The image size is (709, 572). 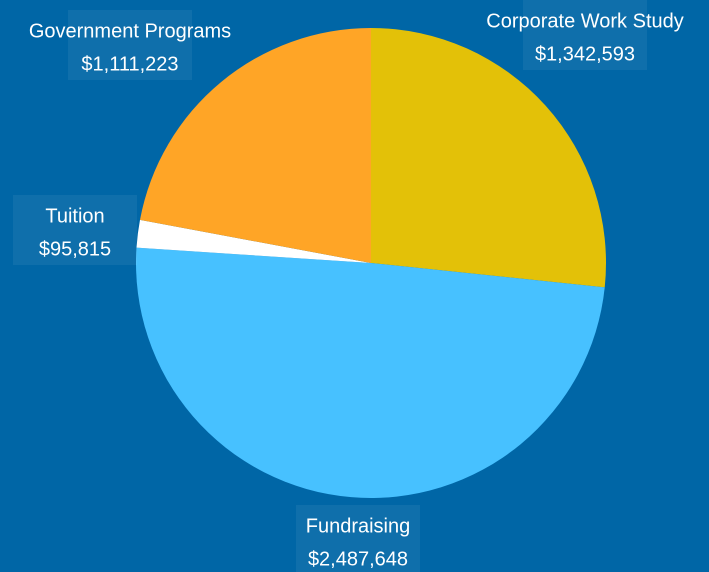 I want to click on slice-label: Fundraising, so click(x=358, y=526).